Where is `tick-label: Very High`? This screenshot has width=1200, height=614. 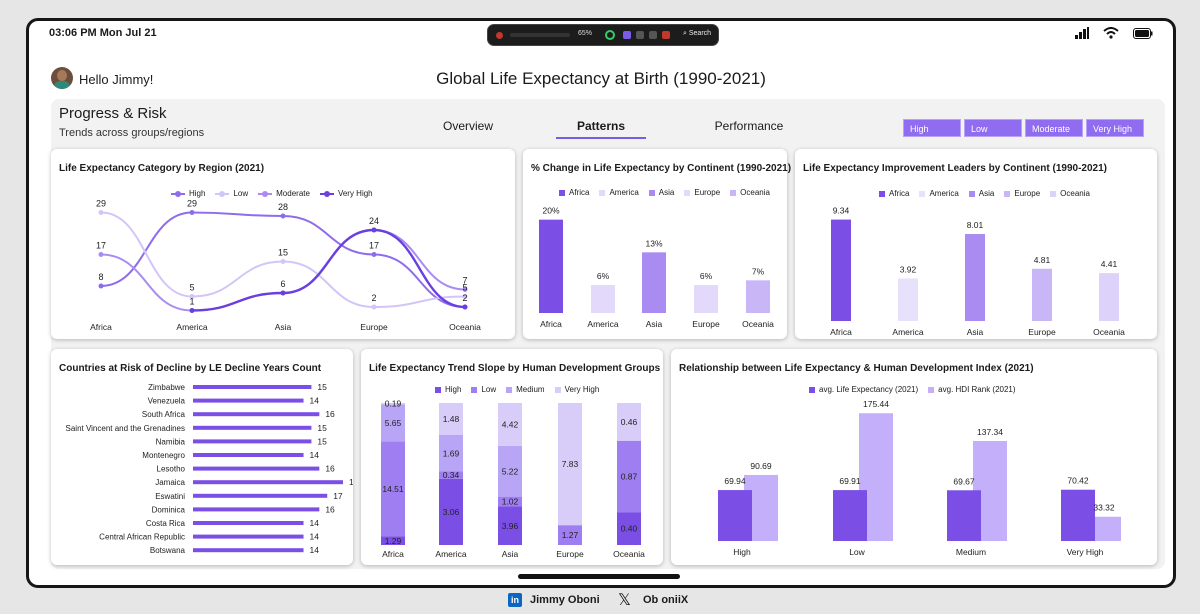 tick-label: Very High is located at coordinates (1085, 552).